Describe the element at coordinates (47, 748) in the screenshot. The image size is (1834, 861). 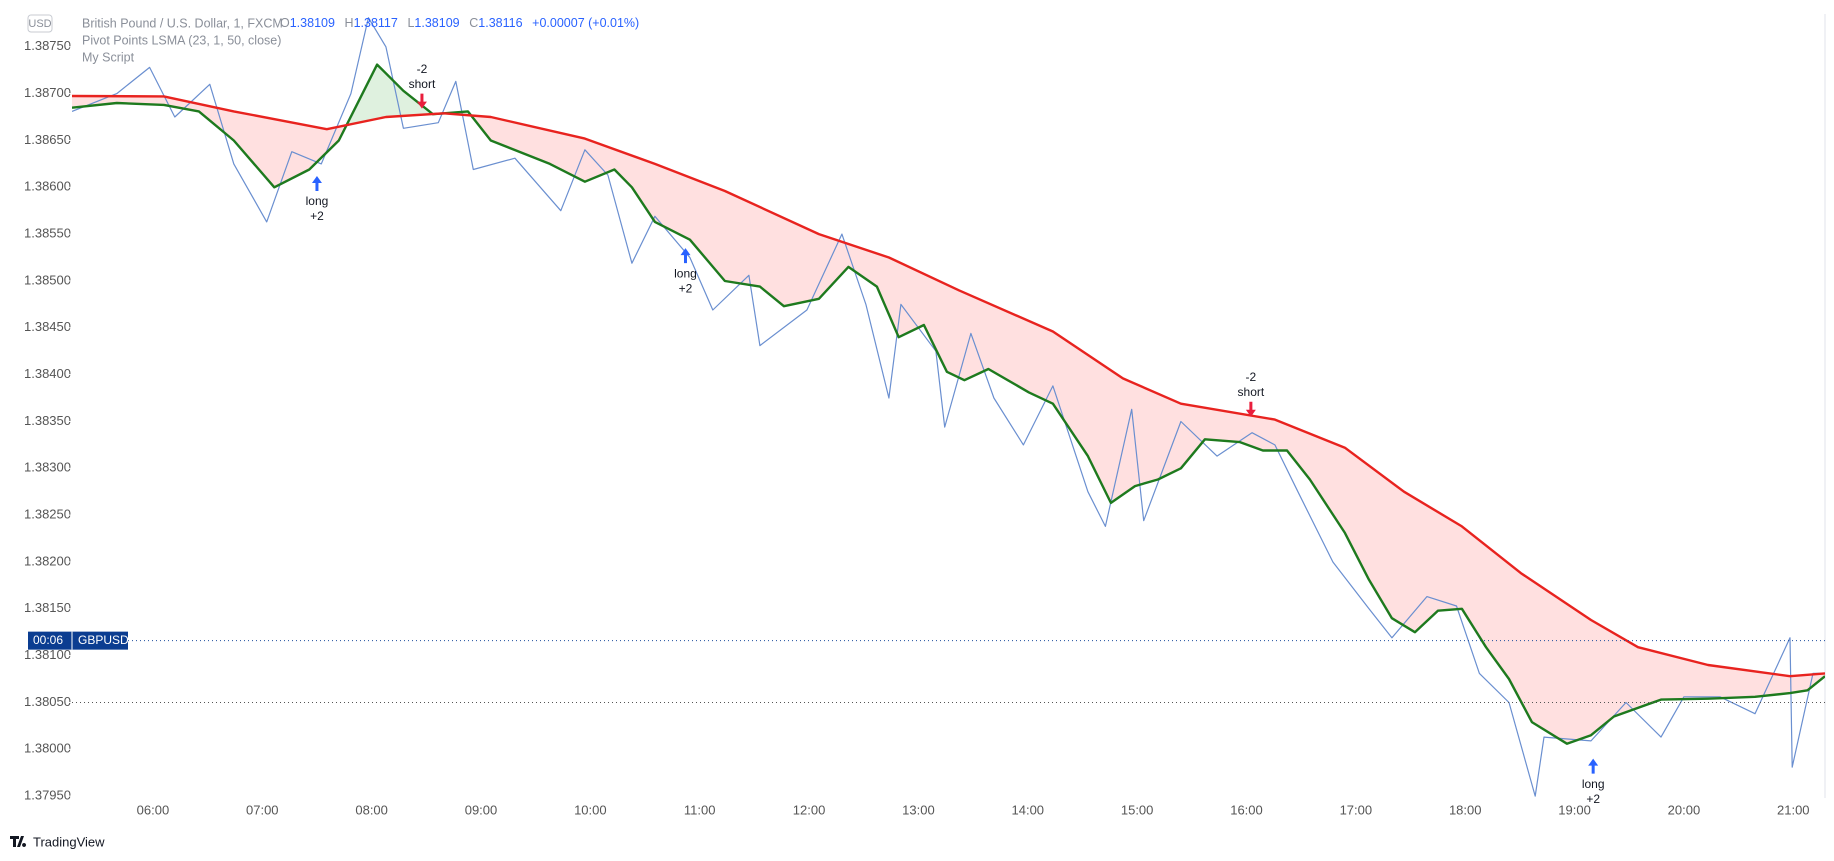
I see `y-tick-label: 1.38000` at that location.